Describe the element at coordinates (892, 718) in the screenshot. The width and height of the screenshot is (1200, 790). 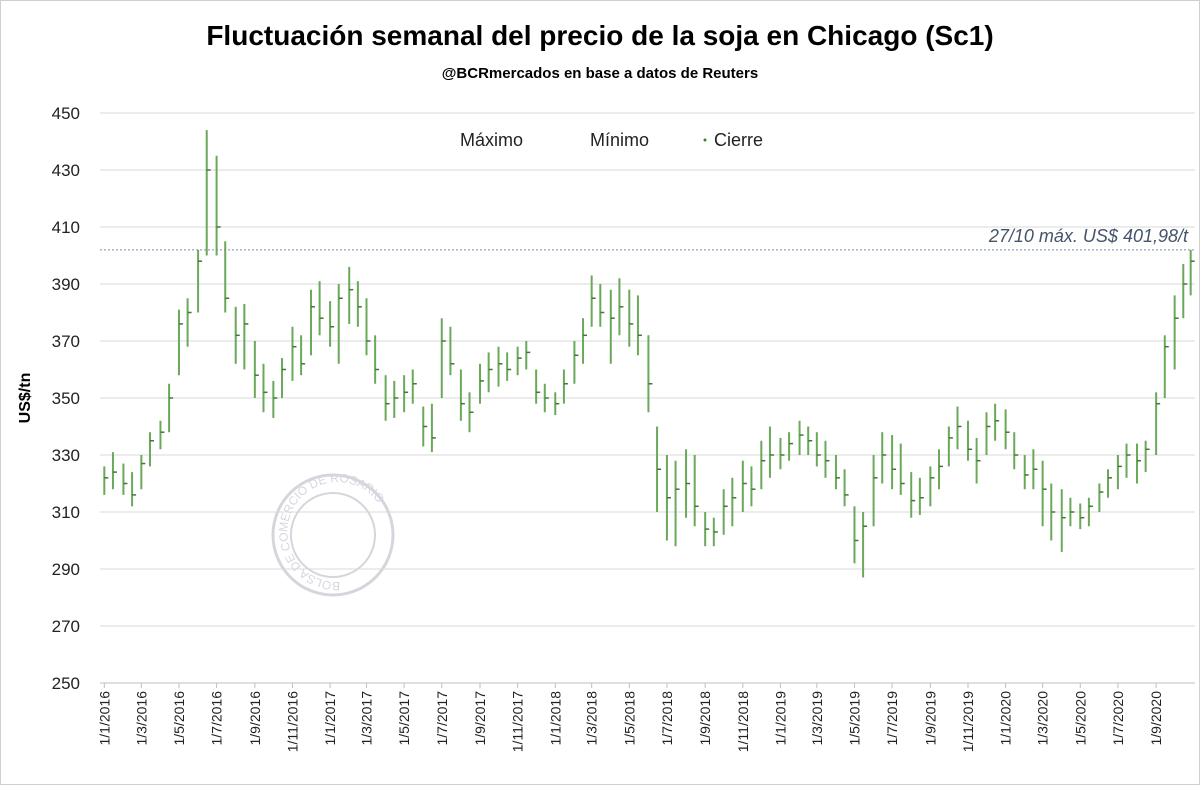
I see `x-tick-label: 1/7/2019` at that location.